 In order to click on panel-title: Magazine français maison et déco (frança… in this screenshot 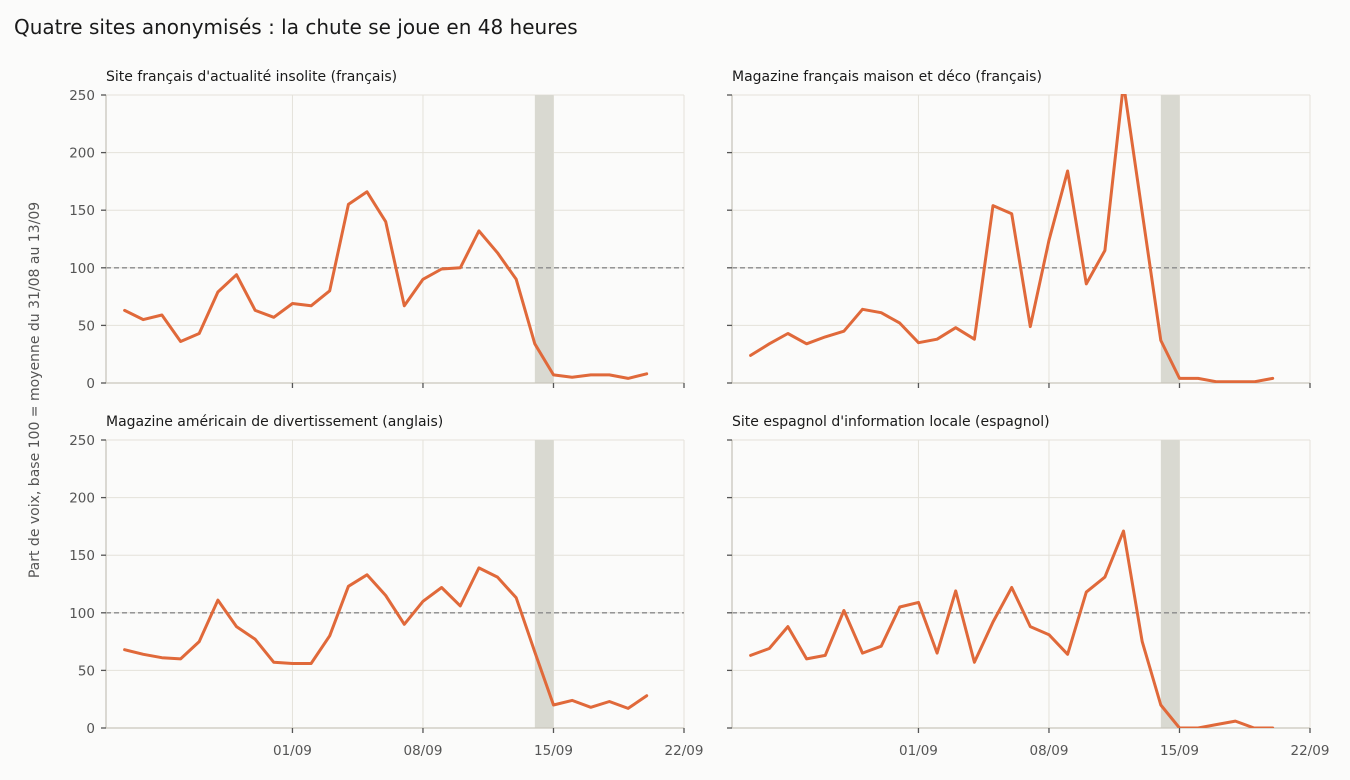, I will do `click(887, 77)`.